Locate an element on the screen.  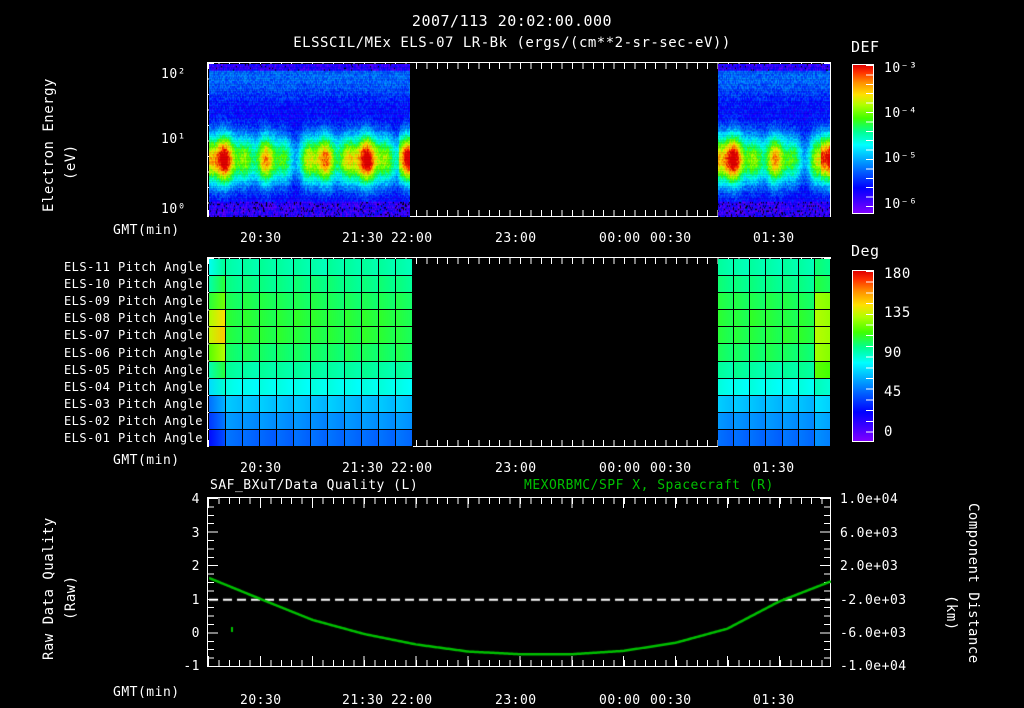
page-title: 2007/113 20:02:00.000 is located at coordinates (512, 21).